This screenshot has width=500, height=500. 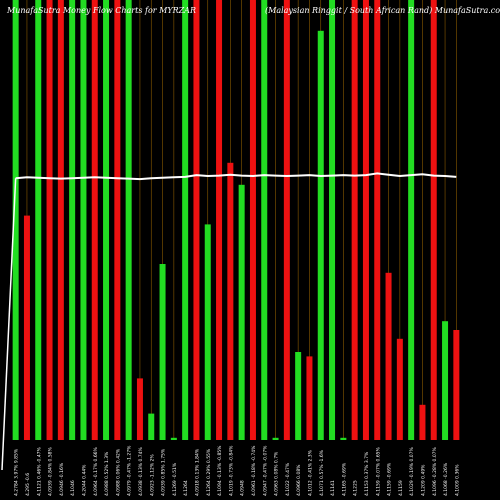 What do you see at coordinates (367, 473) in the screenshot?
I see `x-tick-label: 4.1153 0.37% 3.7%` at bounding box center [367, 473].